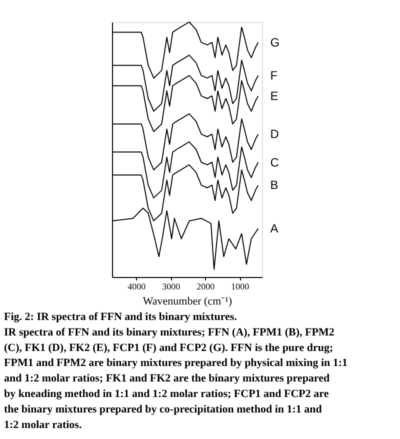 The width and height of the screenshot is (400, 439). What do you see at coordinates (171, 287) in the screenshot?
I see `x-tick-label: 3000` at bounding box center [171, 287].